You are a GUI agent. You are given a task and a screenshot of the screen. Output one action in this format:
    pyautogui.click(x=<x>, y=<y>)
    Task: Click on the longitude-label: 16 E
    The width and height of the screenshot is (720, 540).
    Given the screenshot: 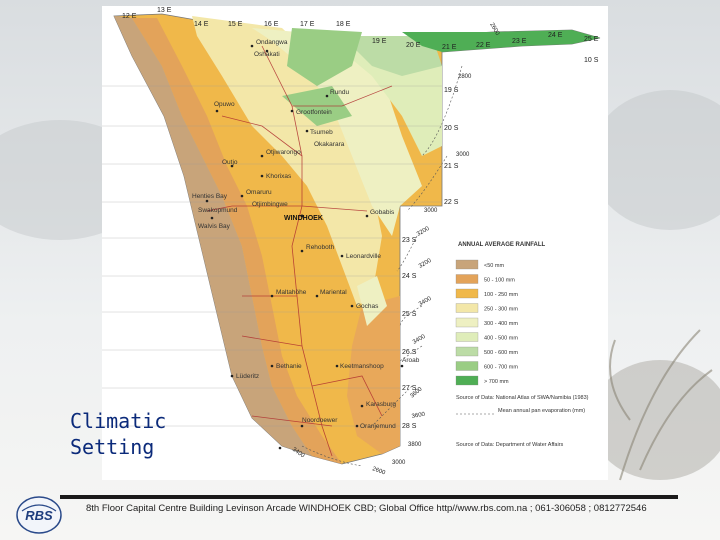 What is the action you would take?
    pyautogui.click(x=271, y=24)
    